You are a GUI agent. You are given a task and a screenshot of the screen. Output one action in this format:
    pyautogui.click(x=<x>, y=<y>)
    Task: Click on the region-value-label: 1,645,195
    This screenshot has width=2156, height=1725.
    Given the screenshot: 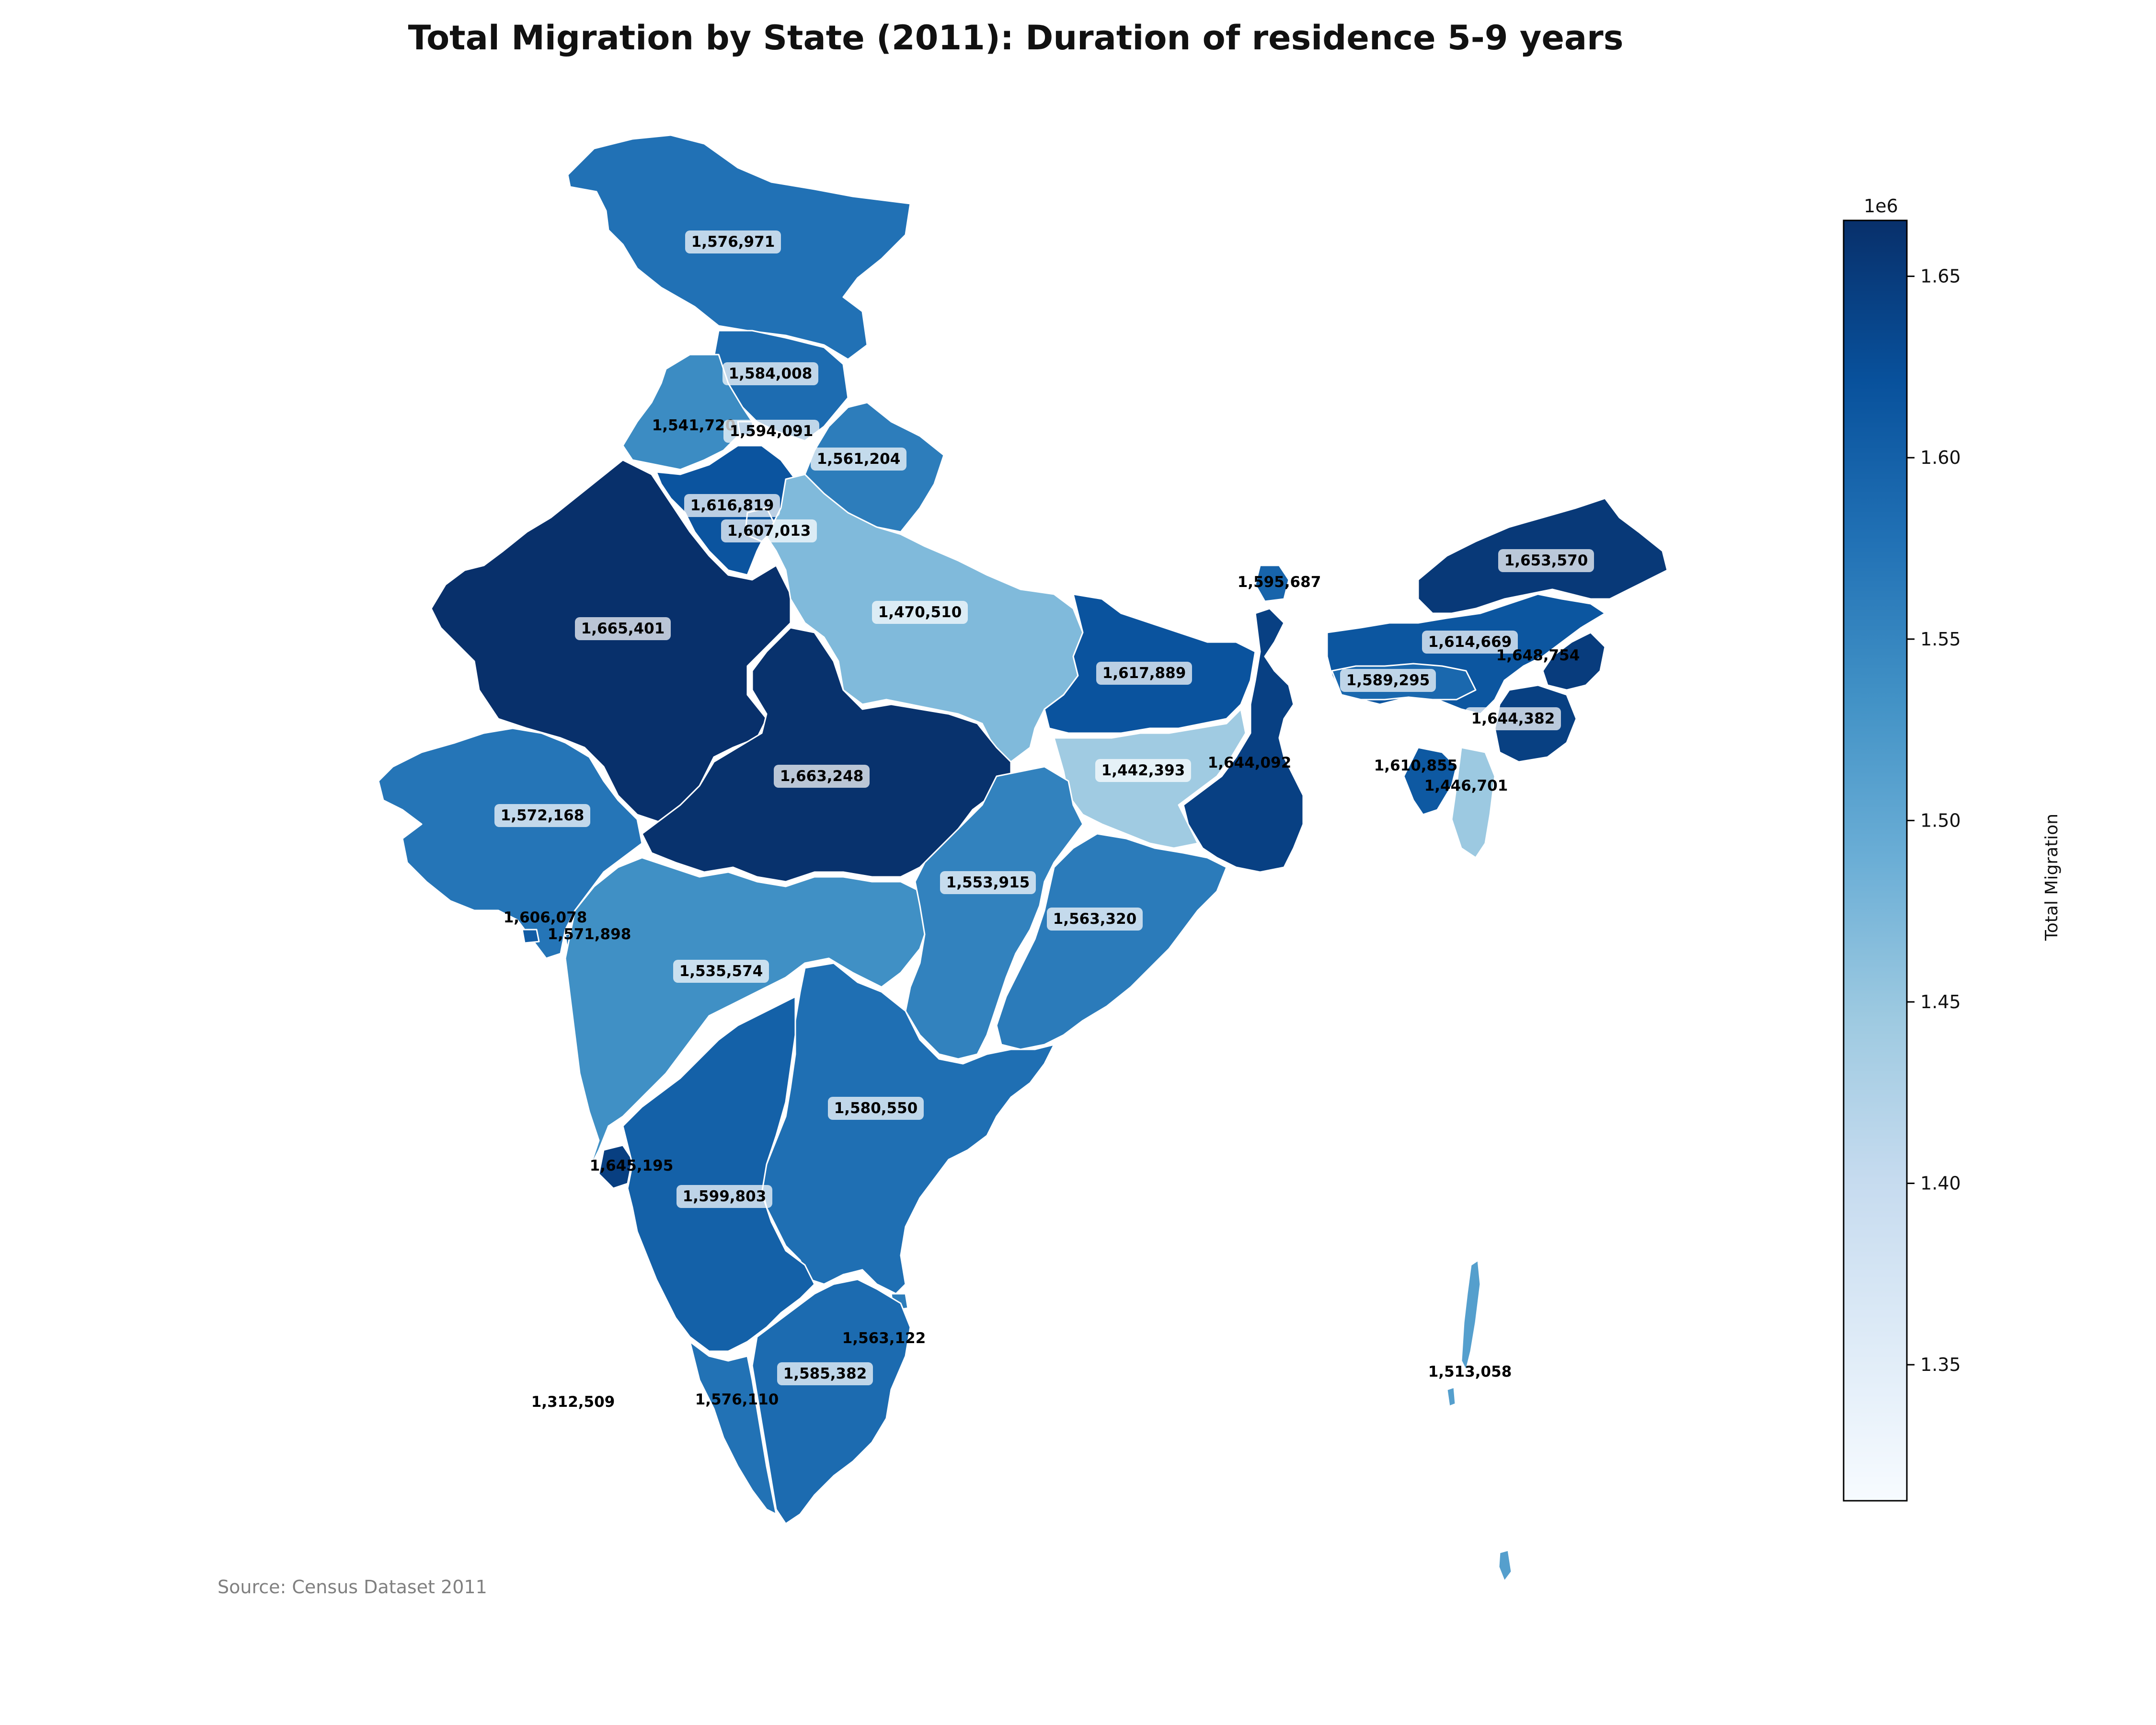 What is the action you would take?
    pyautogui.click(x=632, y=1165)
    